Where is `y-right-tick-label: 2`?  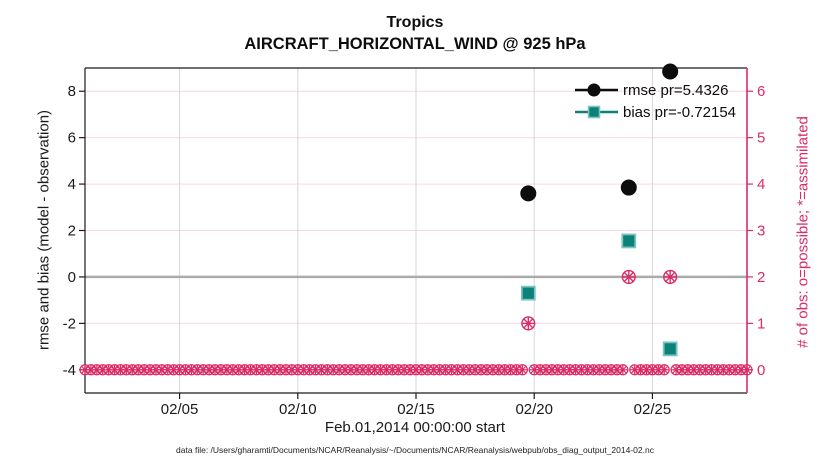 y-right-tick-label: 2 is located at coordinates (761, 277).